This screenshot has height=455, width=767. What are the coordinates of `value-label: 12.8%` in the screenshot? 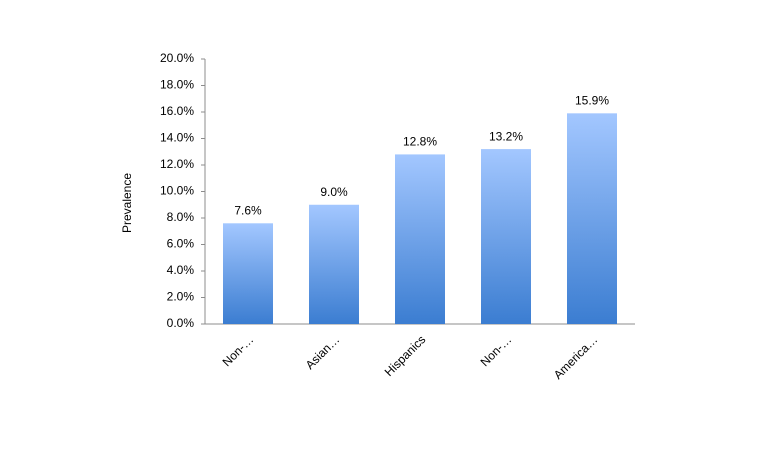 It's located at (420, 142).